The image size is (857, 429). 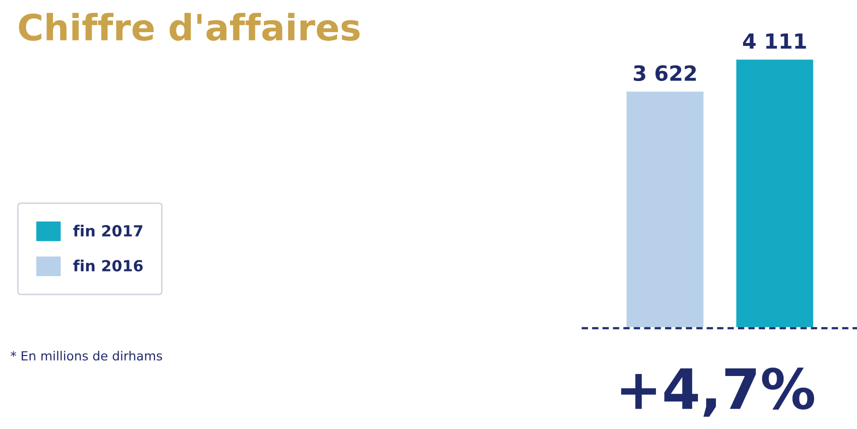 What do you see at coordinates (107, 230) in the screenshot?
I see `legend-label: fin 2017` at bounding box center [107, 230].